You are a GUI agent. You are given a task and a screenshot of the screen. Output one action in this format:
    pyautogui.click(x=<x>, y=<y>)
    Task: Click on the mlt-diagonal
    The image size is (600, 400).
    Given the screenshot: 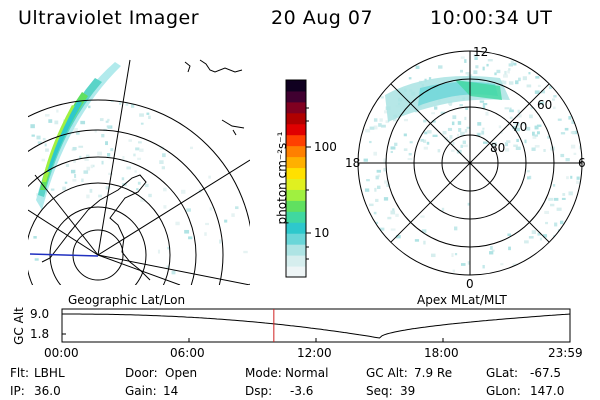 What is the action you would take?
    pyautogui.click(x=470, y=163)
    